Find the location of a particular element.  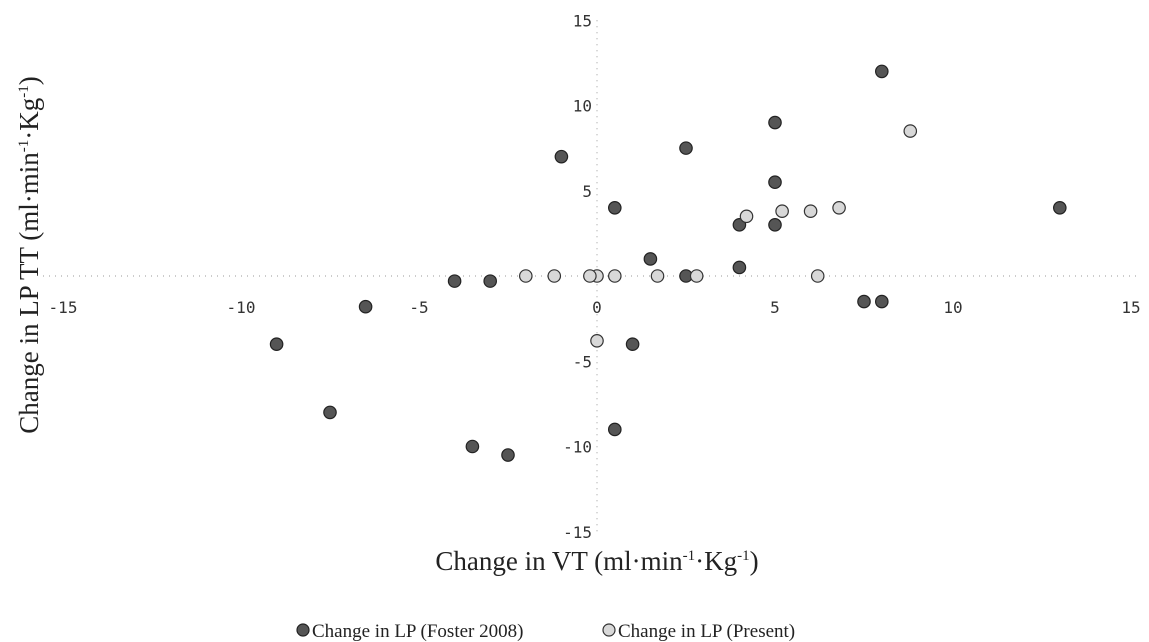

y-tick-label: -10 is located at coordinates (577, 447).